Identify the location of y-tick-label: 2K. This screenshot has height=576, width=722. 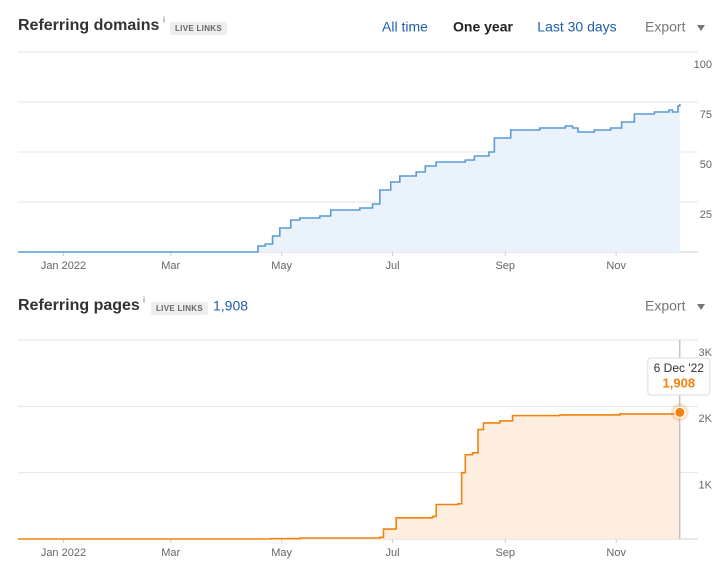
(706, 419).